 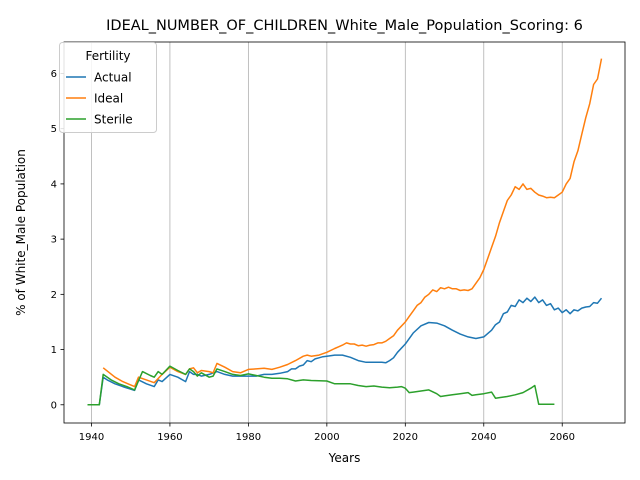 I want to click on x-tick-label: 1940, so click(x=91, y=437).